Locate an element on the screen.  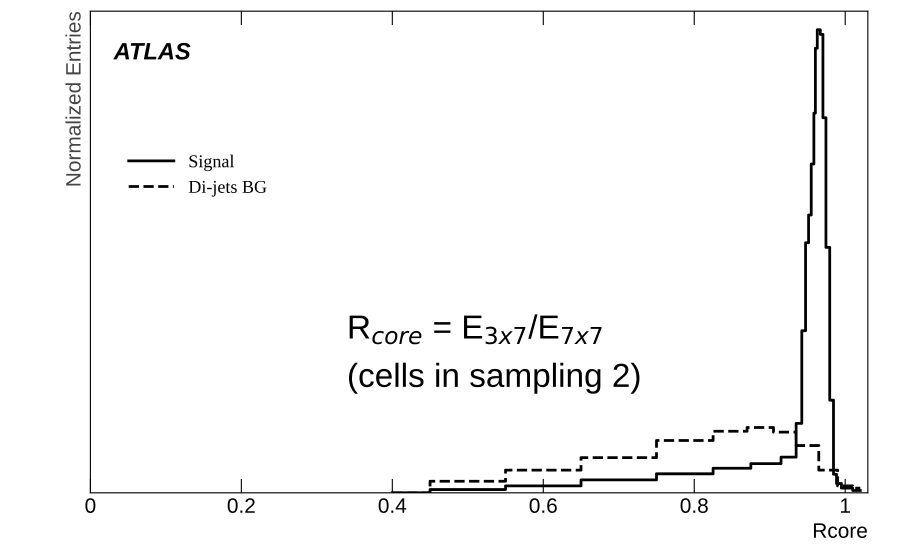
x-axis-title: Rcore is located at coordinates (840, 530).